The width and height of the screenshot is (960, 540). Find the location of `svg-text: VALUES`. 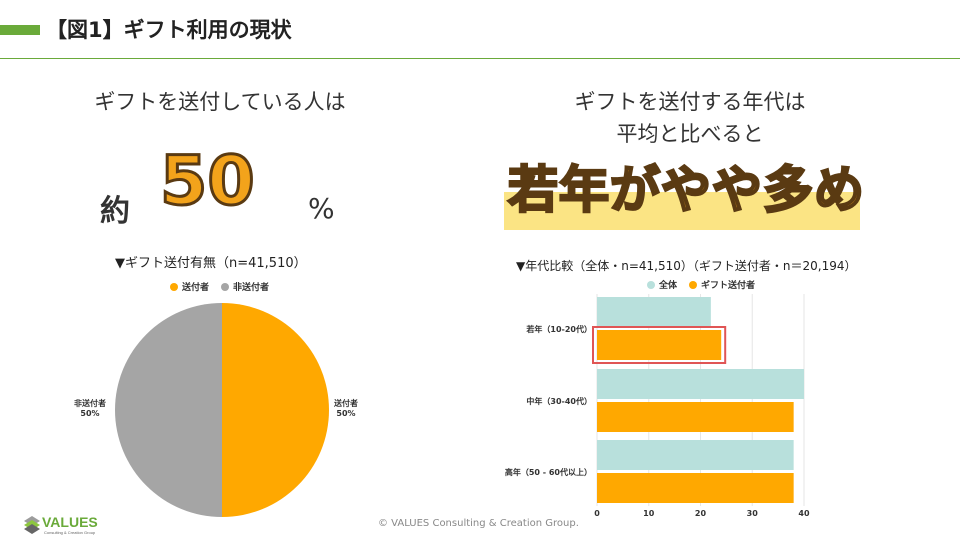

svg-text: VALUES is located at coordinates (70, 522).